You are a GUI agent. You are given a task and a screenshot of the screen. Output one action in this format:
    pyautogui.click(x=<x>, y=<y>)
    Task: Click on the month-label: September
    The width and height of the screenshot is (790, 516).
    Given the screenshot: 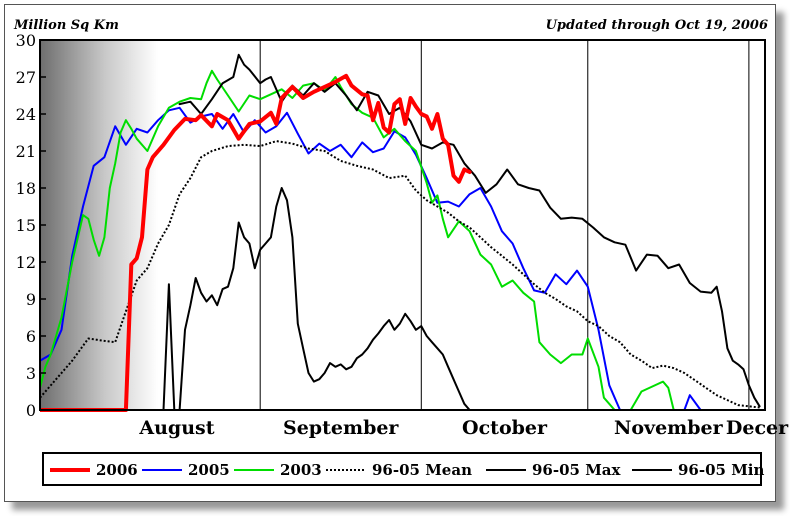 What is the action you would take?
    pyautogui.click(x=341, y=428)
    